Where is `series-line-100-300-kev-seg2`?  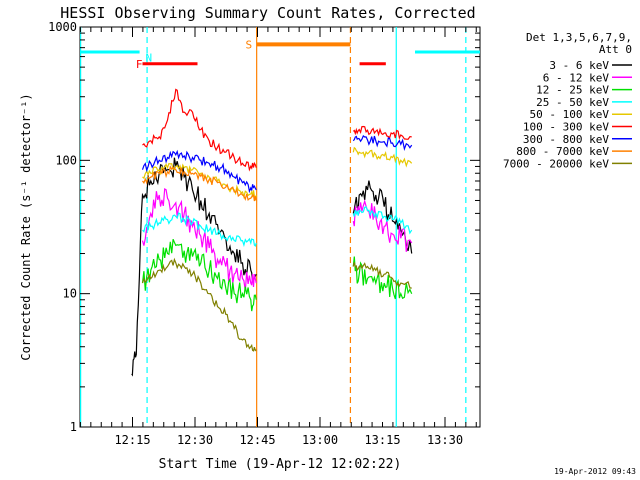
series-line-100-300-kev-seg2 is located at coordinates (382, 132).